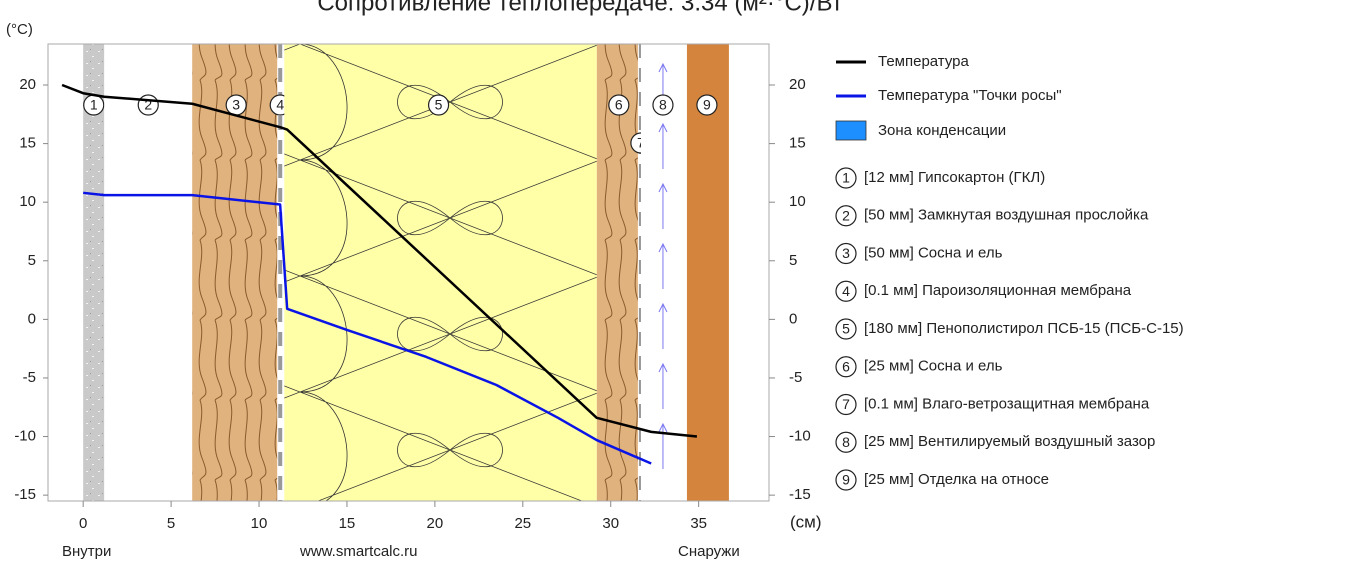  I want to click on layer-number: 1, so click(94, 105).